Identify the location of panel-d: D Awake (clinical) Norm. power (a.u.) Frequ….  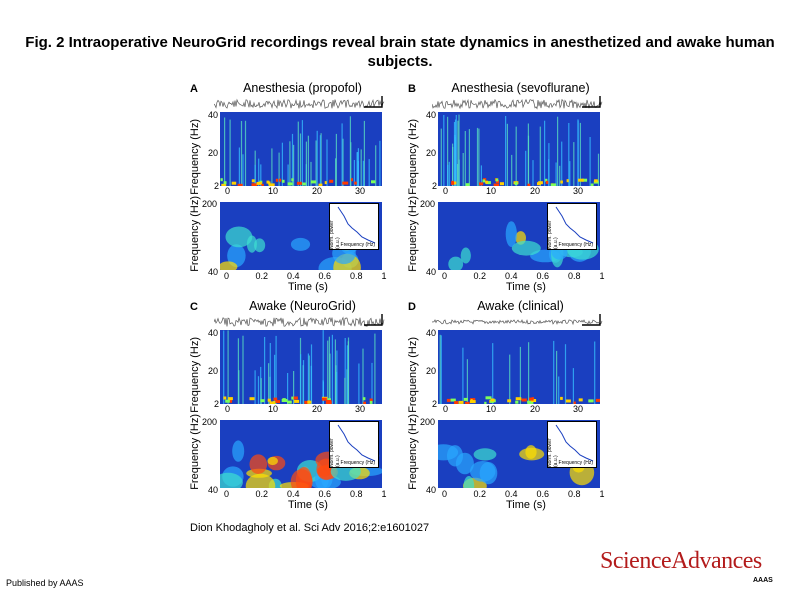
(507, 408).